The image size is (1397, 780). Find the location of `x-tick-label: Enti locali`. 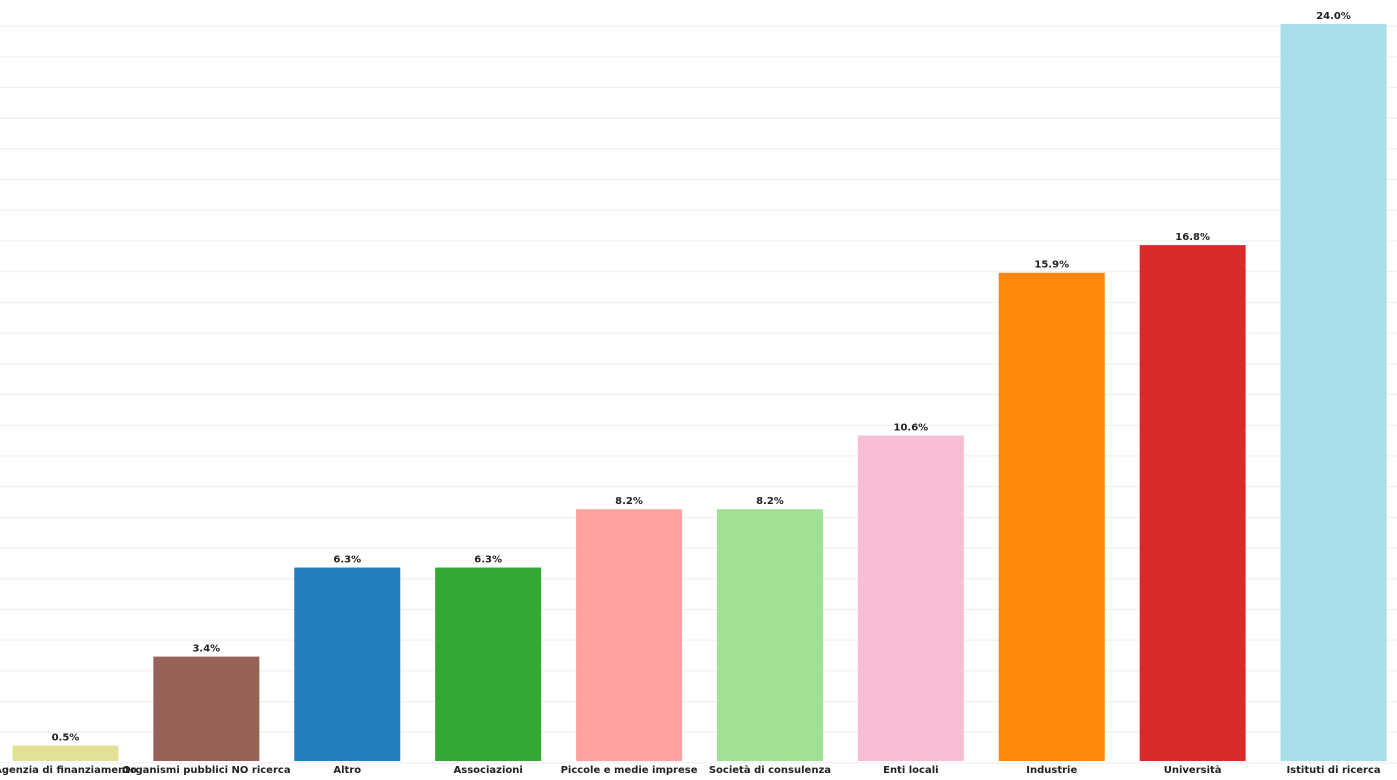

x-tick-label: Enti locali is located at coordinates (910, 770).